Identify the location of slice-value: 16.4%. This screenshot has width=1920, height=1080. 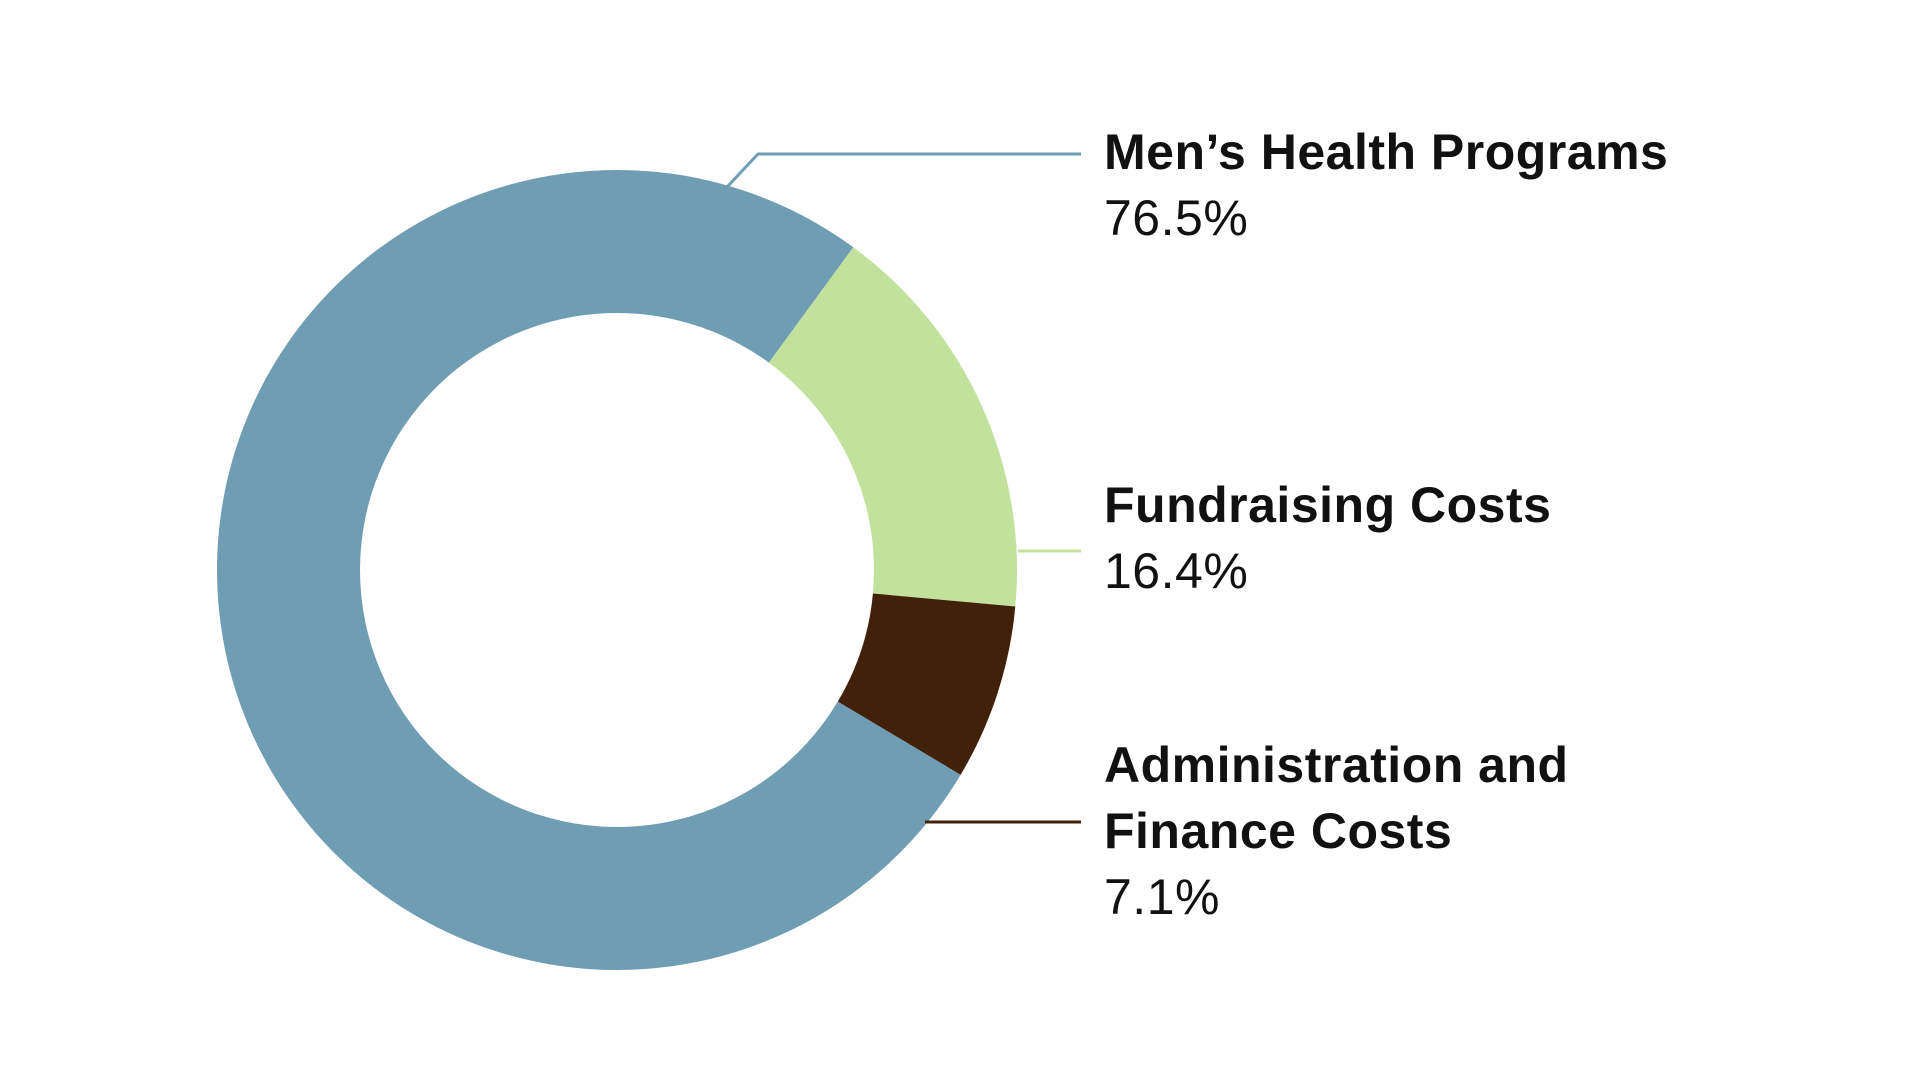
(1176, 571).